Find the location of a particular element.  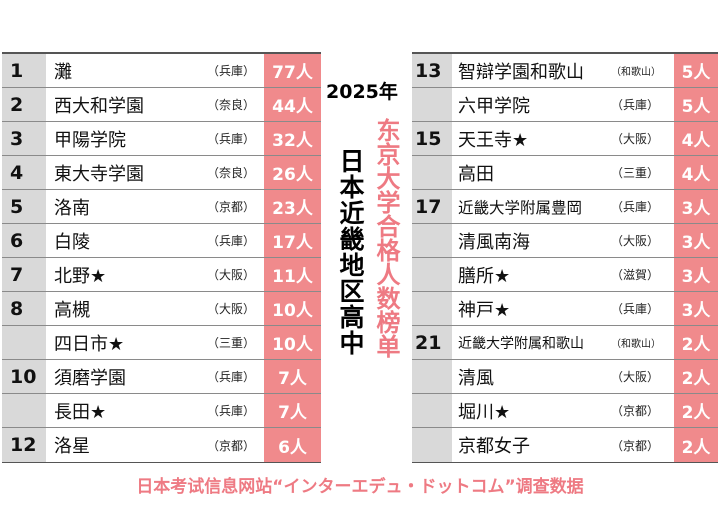

table-row: 六甲学院 （兵庫） 5人 is located at coordinates (565, 105).